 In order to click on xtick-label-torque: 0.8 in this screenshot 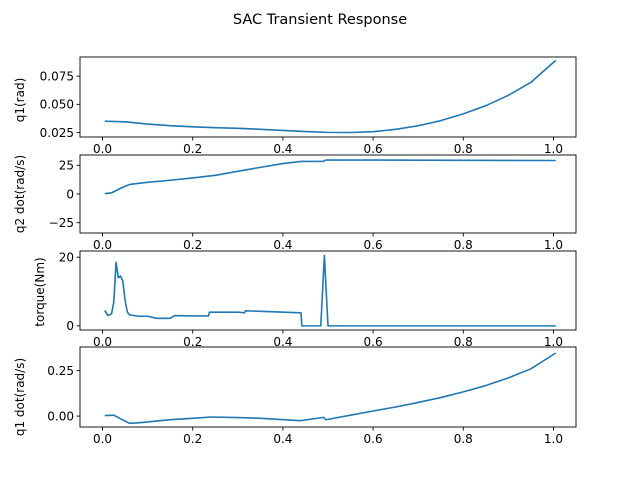, I will do `click(463, 342)`.